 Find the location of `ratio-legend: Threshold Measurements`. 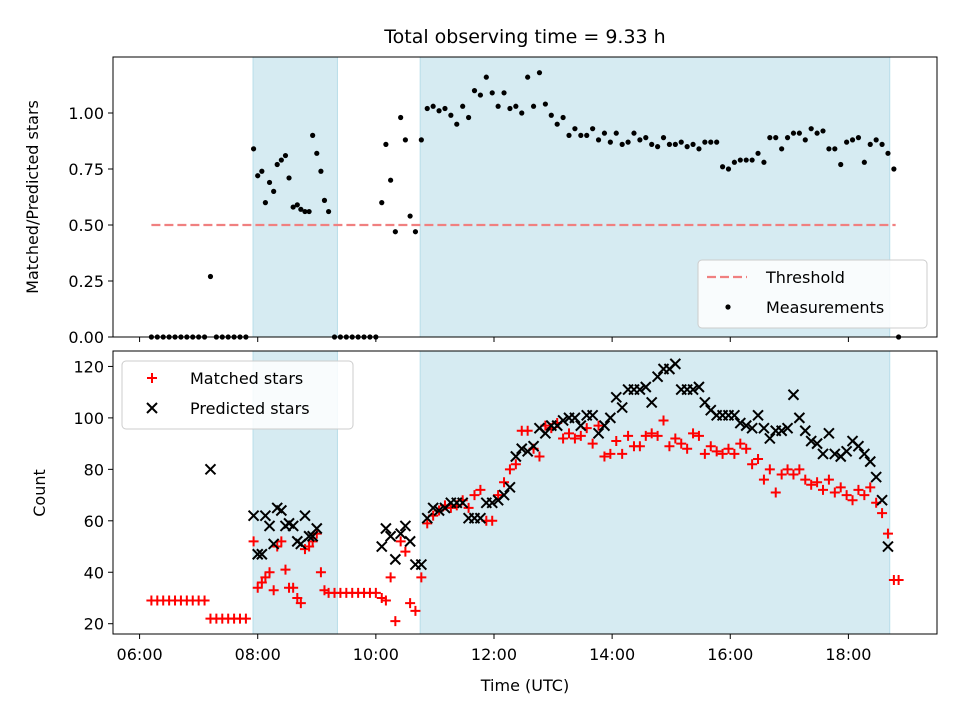

ratio-legend: Threshold Measurements is located at coordinates (812, 294).